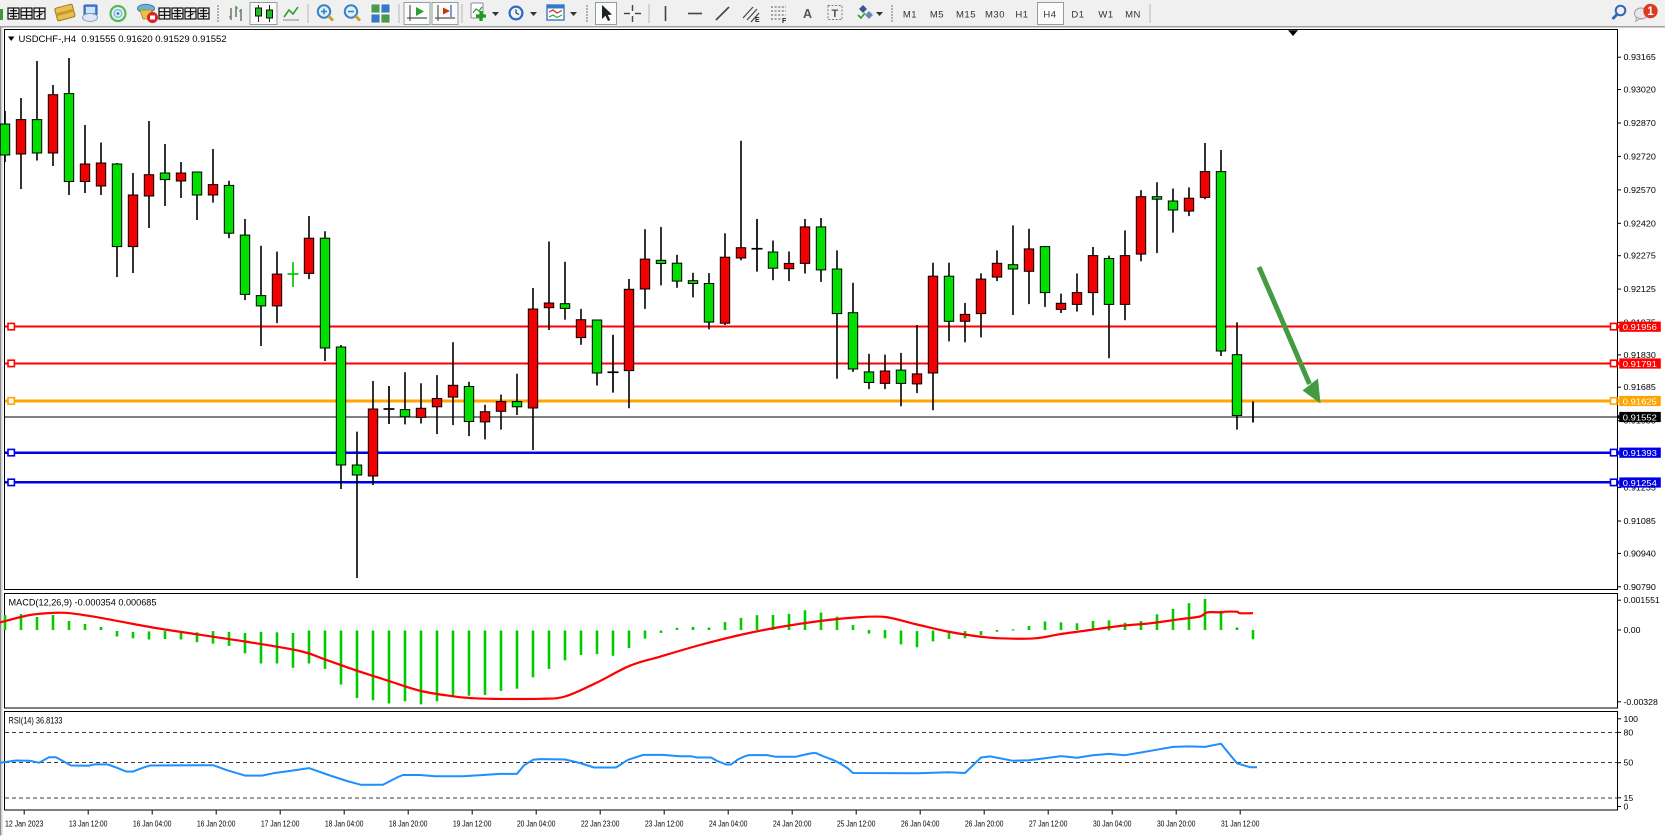  Describe the element at coordinates (1640, 156) in the screenshot. I see `svg-text: 0.92720` at that location.